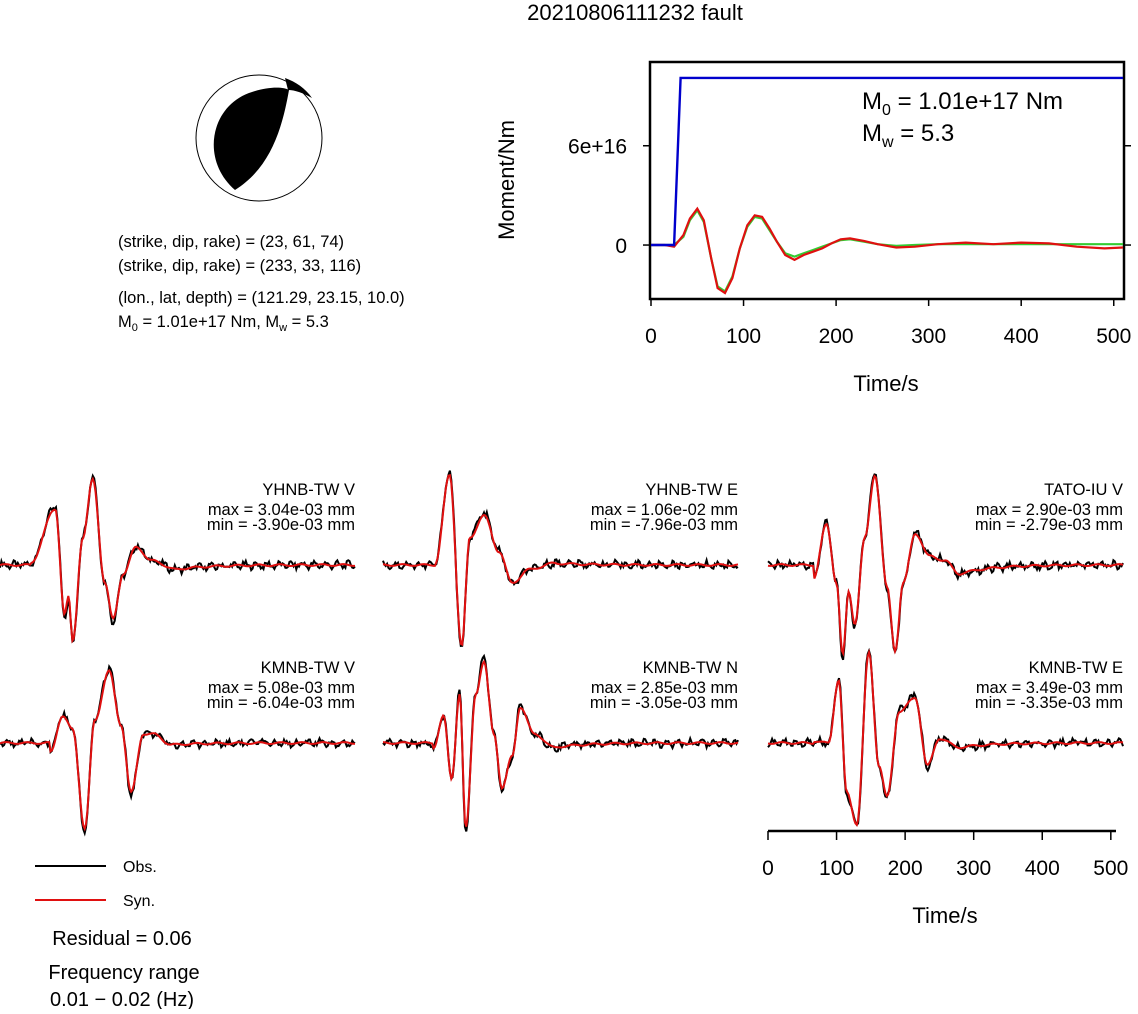 This screenshot has width=1138, height=1014. I want to click on station-name: TATO-IU V, so click(1083, 490).